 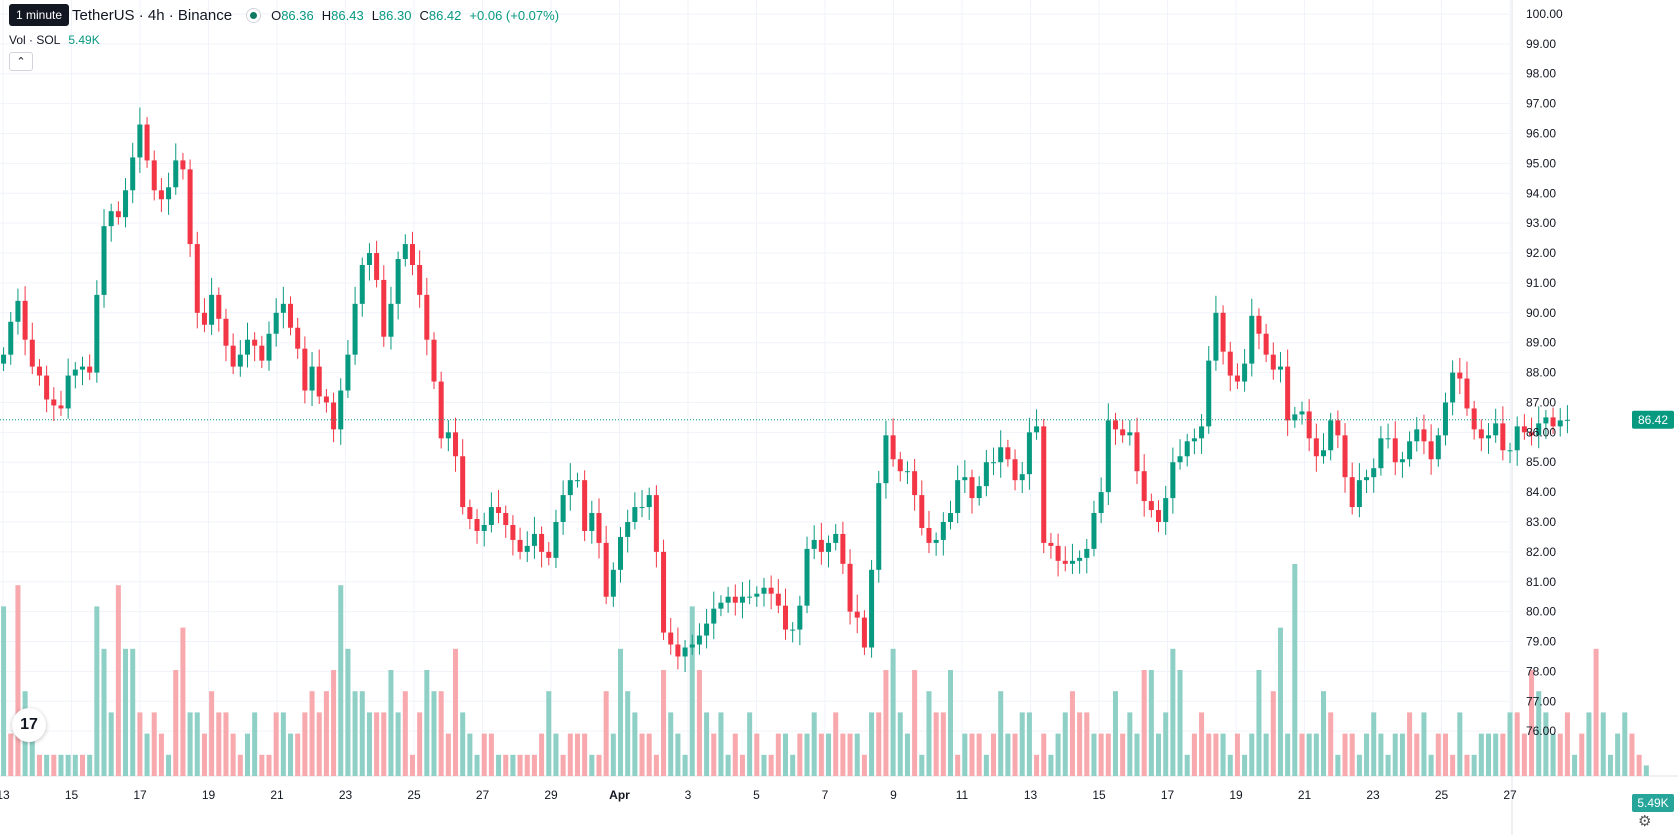 What do you see at coordinates (347, 15) in the screenshot?
I see `high-value: 86.43` at bounding box center [347, 15].